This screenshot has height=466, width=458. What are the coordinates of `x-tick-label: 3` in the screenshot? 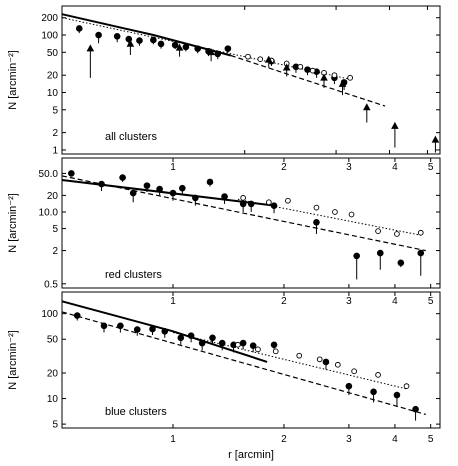 It's located at (349, 167).